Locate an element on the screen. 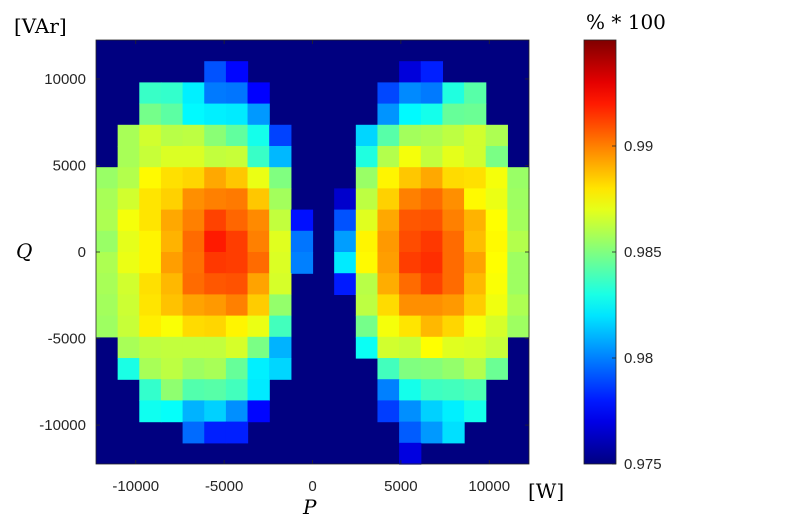  y-tick-label: -10000 is located at coordinates (62, 425).